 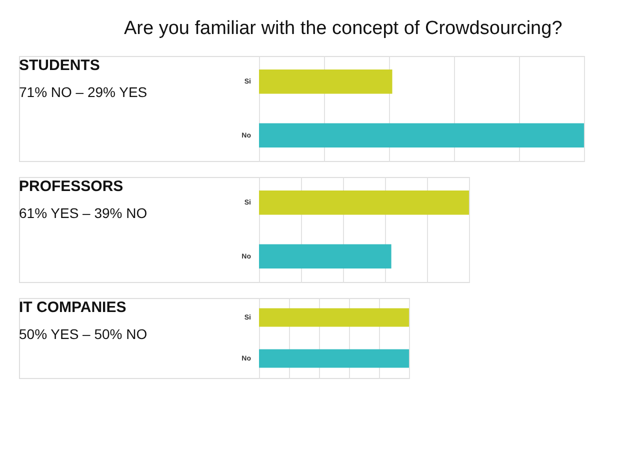 What do you see at coordinates (72, 307) in the screenshot?
I see `text: IT COMPANIES` at bounding box center [72, 307].